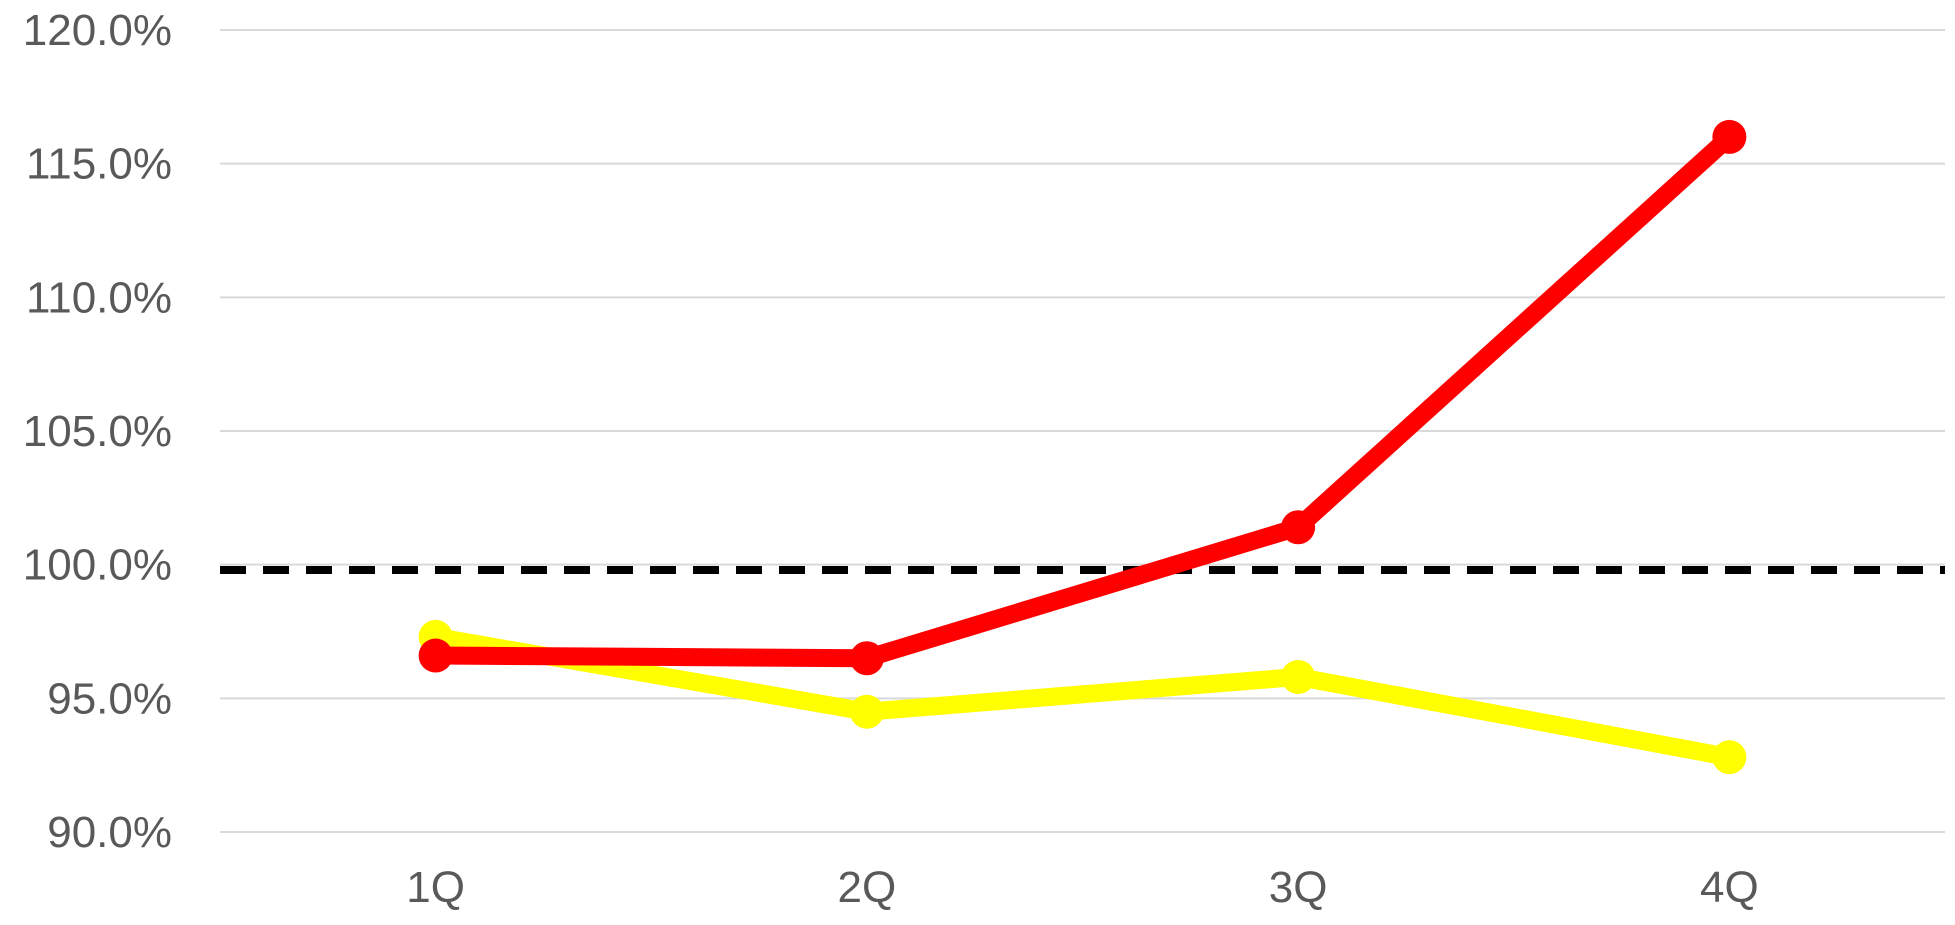  Describe the element at coordinates (1082, 887) in the screenshot. I see `x-axis-tick-labels: 1Q 2Q 3Q 4Q` at that location.